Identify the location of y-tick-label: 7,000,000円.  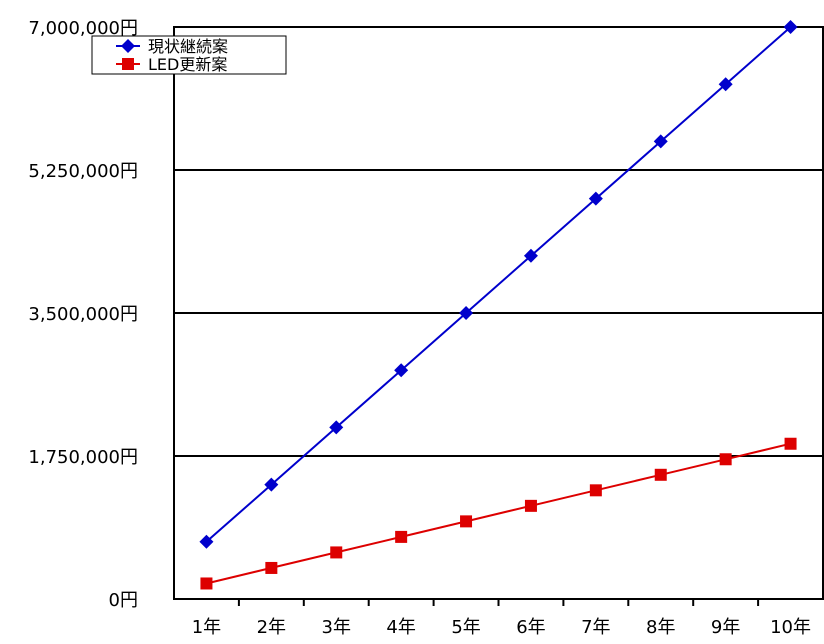
(83, 28).